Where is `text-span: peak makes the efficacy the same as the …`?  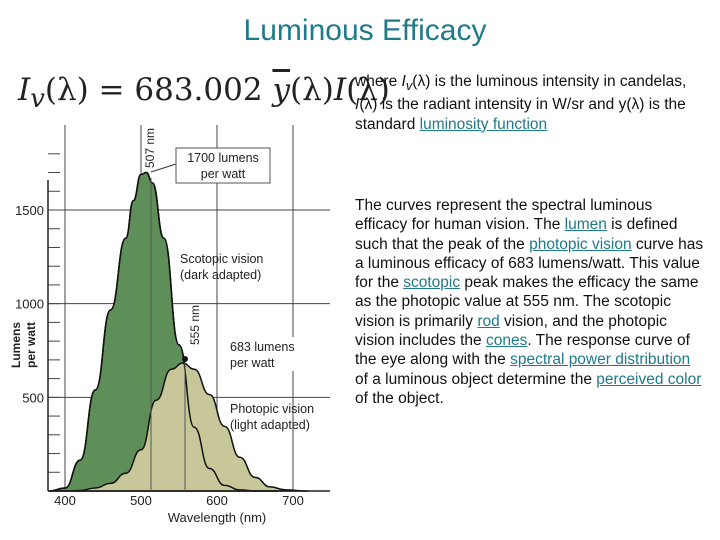
text-span: peak makes the efficacy the same as the … is located at coordinates (527, 302).